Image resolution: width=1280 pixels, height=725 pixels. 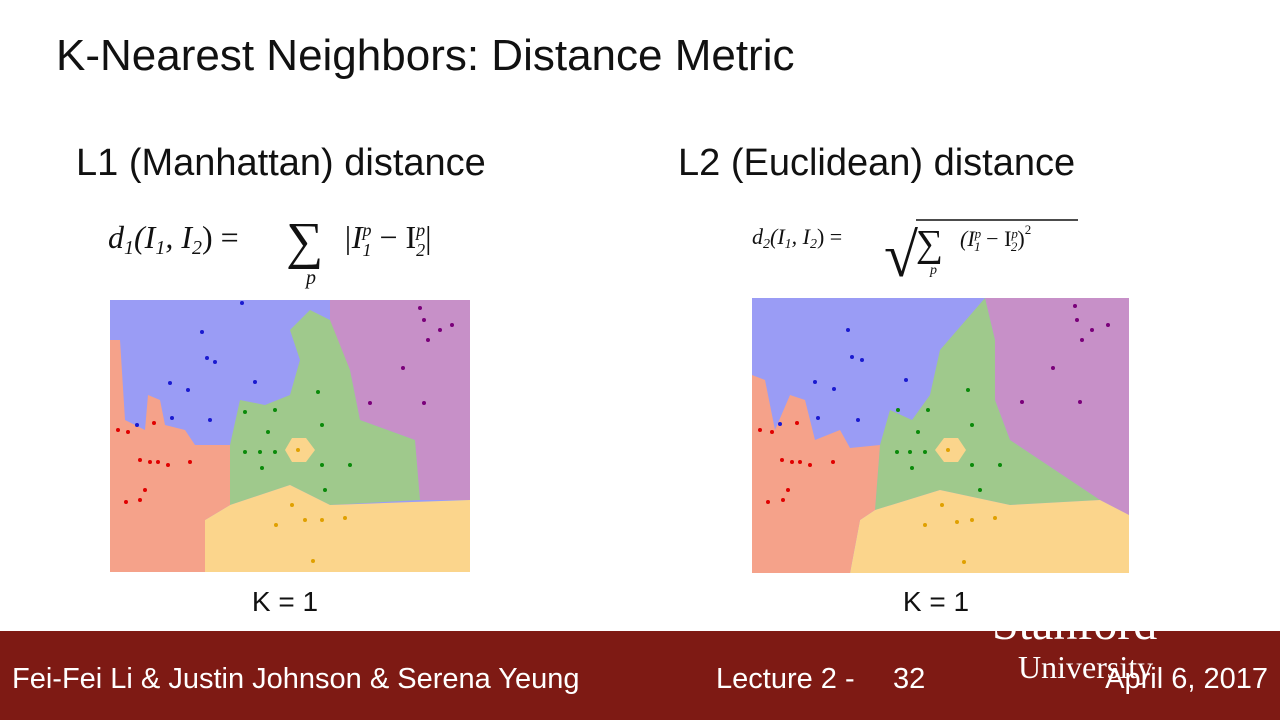 I want to click on l1-formula: d1(I1, I2) = ∑ p |Ip 1 − Ip 2|, so click(x=270, y=251).